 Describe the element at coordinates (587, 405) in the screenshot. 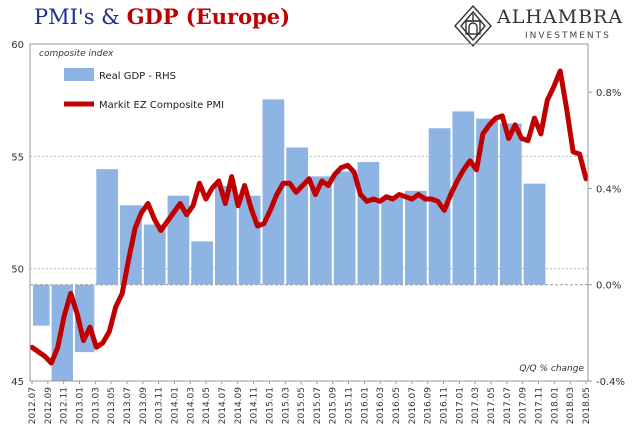

I see `x-tick-label: 2018.05` at that location.